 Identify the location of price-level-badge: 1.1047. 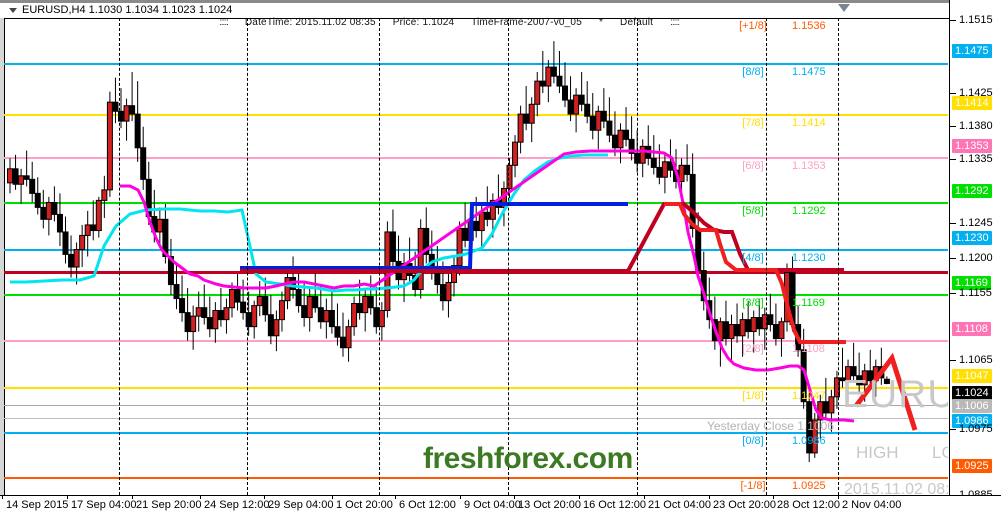
(972, 376).